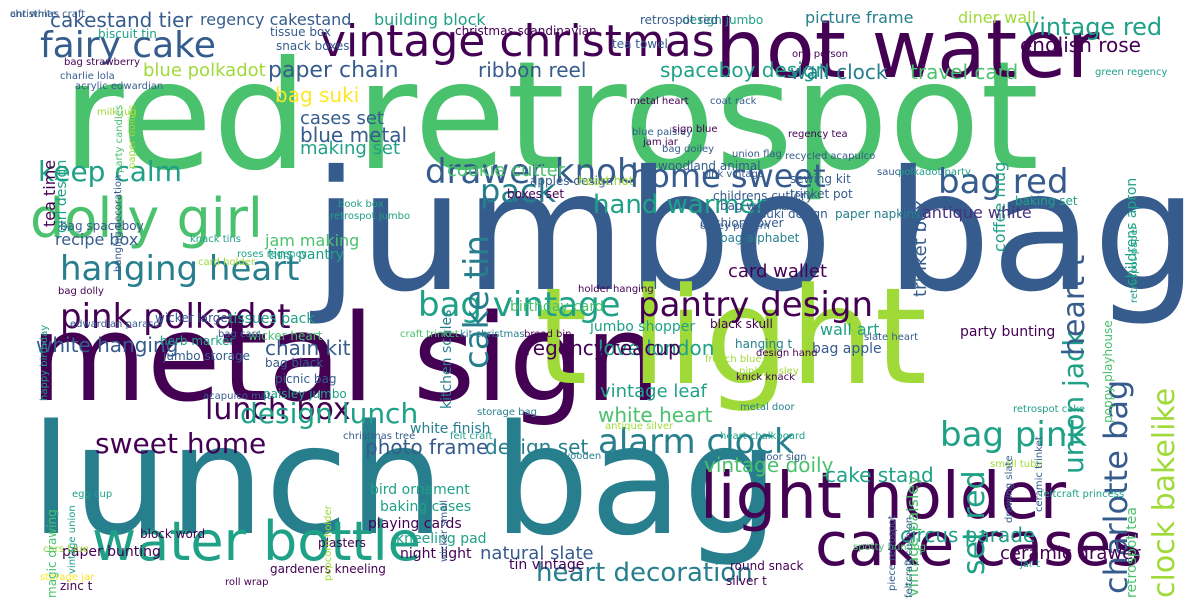 The height and width of the screenshot is (600, 1200). What do you see at coordinates (696, 442) in the screenshot?
I see `word-alarm-clock: alarm clock` at bounding box center [696, 442].